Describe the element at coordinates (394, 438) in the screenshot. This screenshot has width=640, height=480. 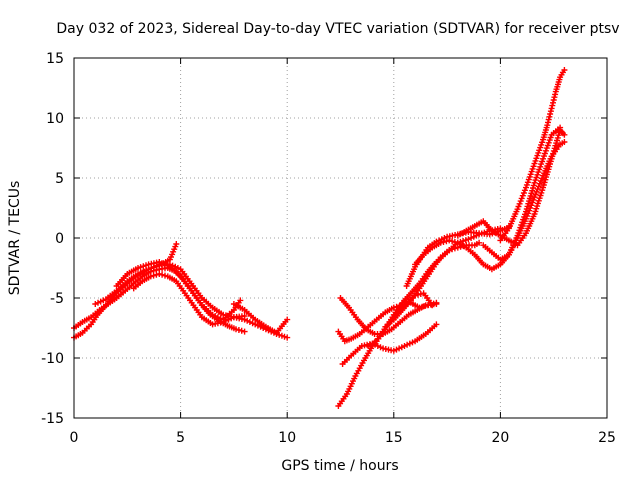
I see `x-tick-label: 15` at that location.